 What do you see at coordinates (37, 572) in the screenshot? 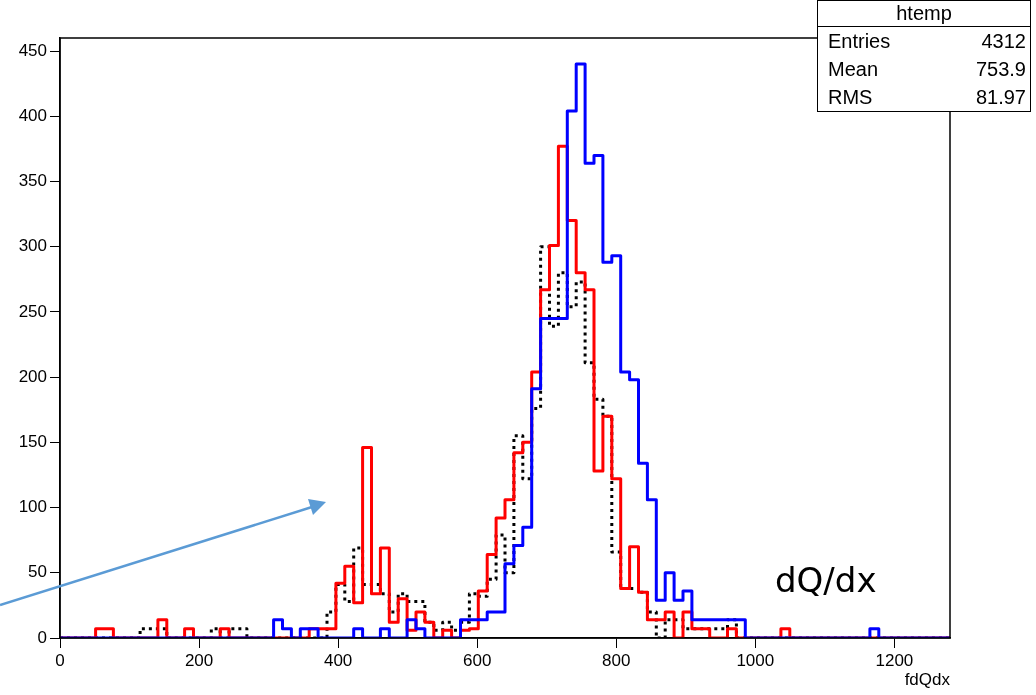
I see `y-tick-label: 50` at bounding box center [37, 572].